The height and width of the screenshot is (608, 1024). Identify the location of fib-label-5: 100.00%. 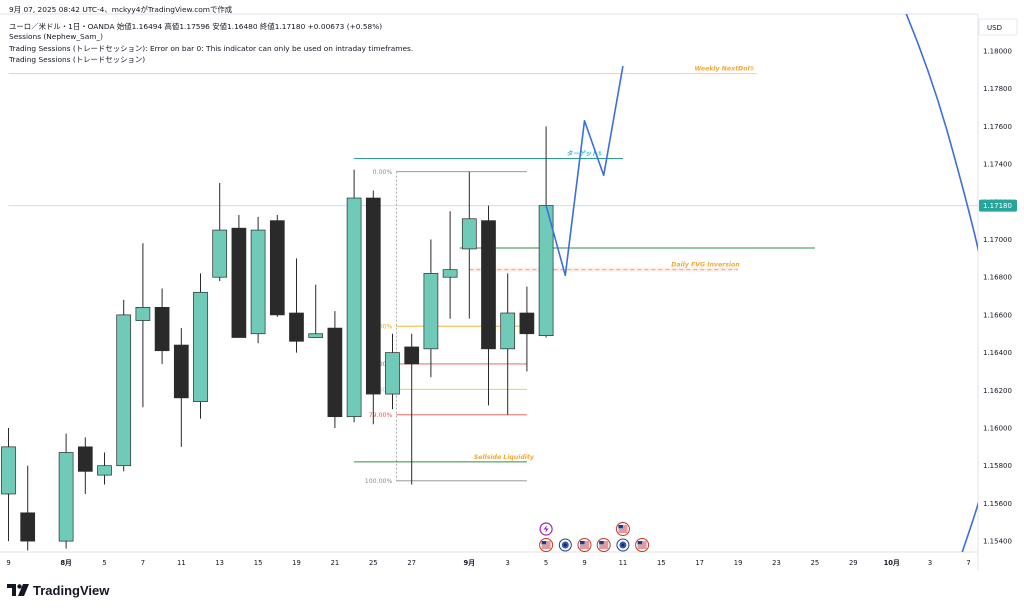
(379, 481).